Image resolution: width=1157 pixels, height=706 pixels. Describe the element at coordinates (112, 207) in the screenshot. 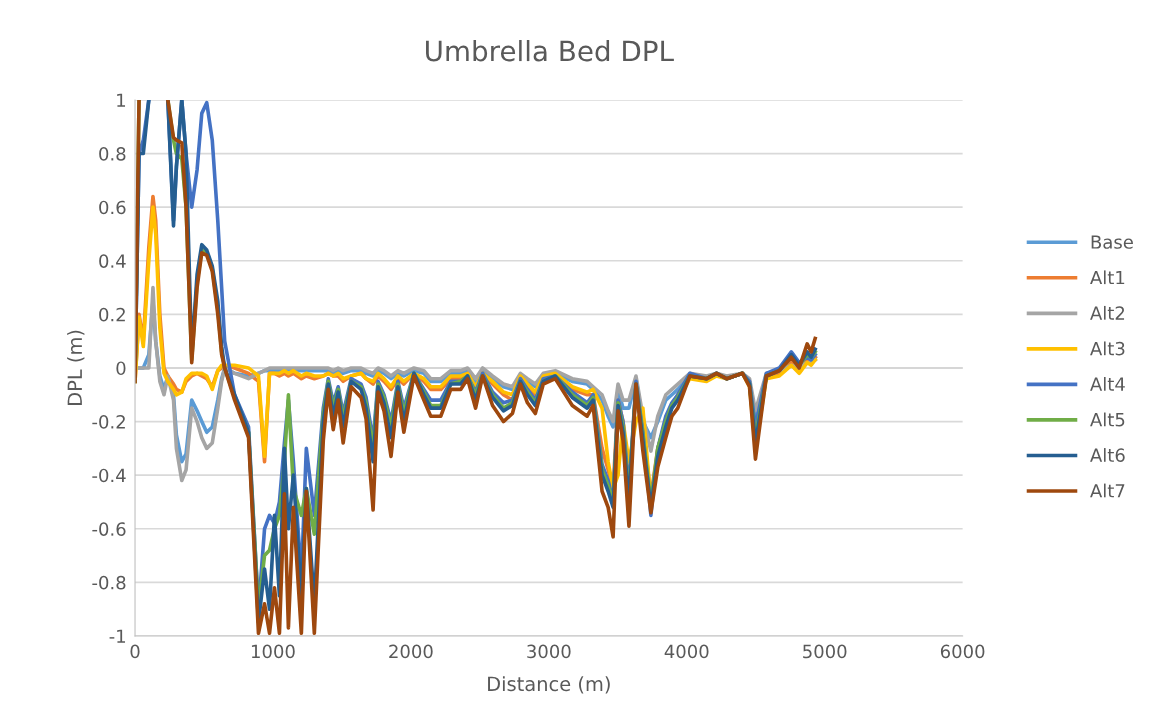

I see `y-tick-label: 0.6` at that location.